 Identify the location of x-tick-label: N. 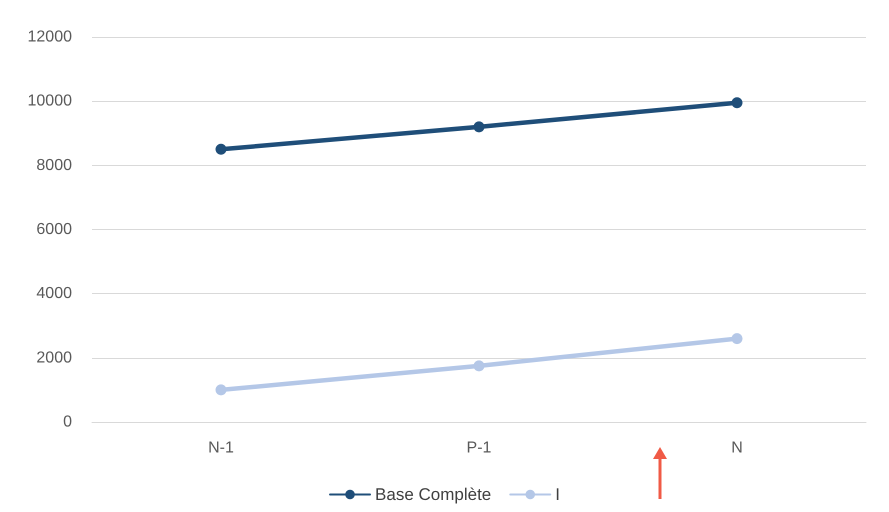
(737, 448).